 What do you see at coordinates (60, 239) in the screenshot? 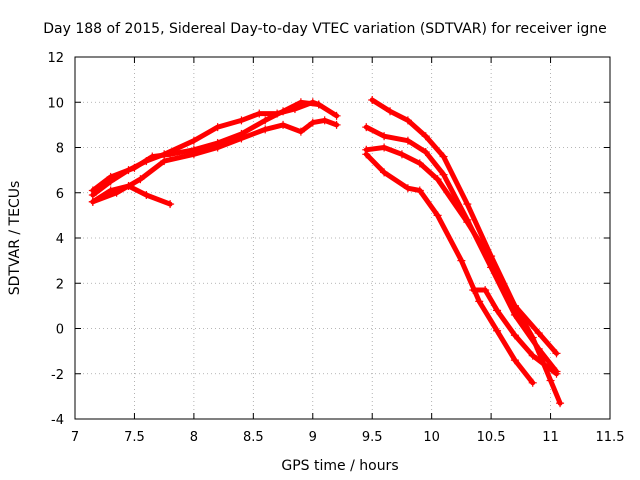
I see `y-tick-label: 4` at bounding box center [60, 239].